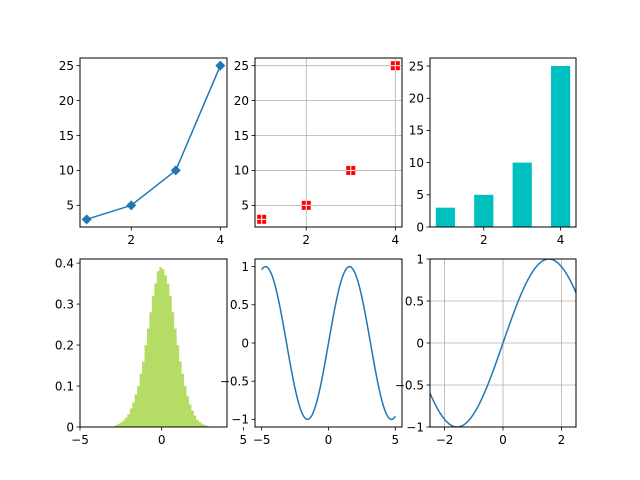 Image resolution: width=640 pixels, height=480 pixels. I want to click on x-tick-label: −2, so click(445, 440).